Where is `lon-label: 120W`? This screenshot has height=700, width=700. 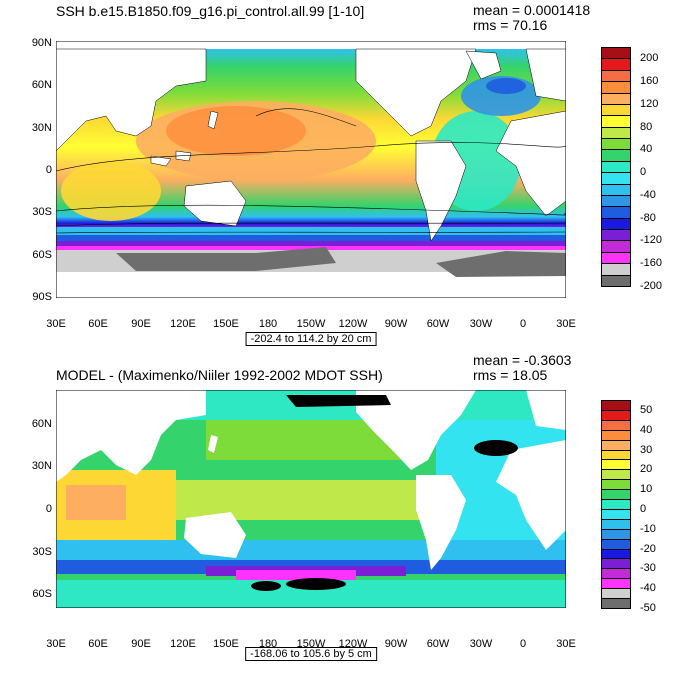 lon-label: 120W is located at coordinates (353, 324).